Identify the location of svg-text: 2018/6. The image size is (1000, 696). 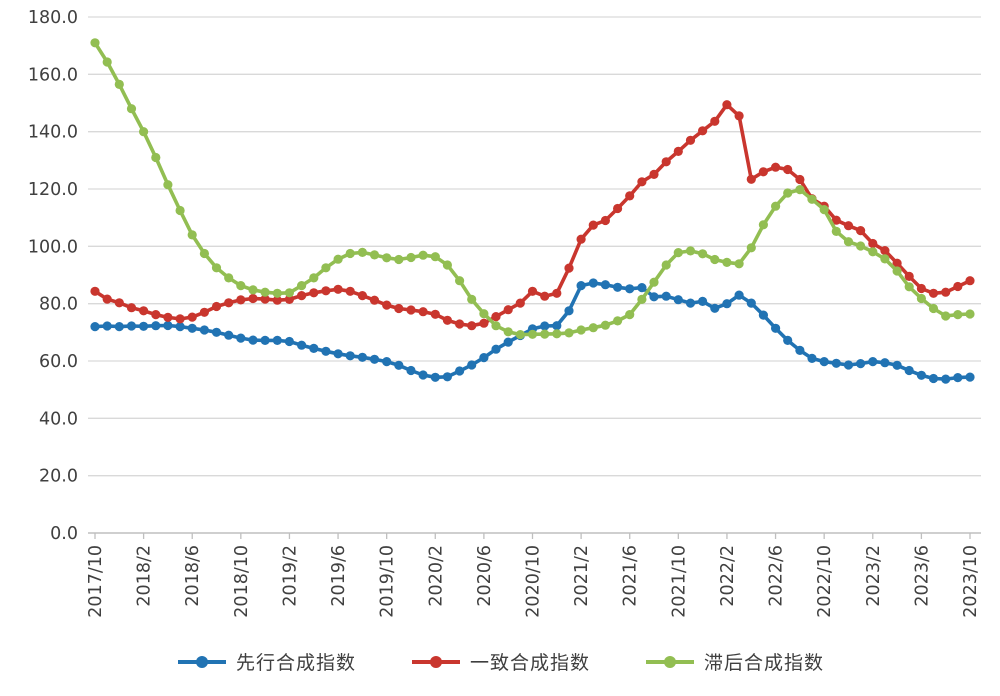
(193, 576).